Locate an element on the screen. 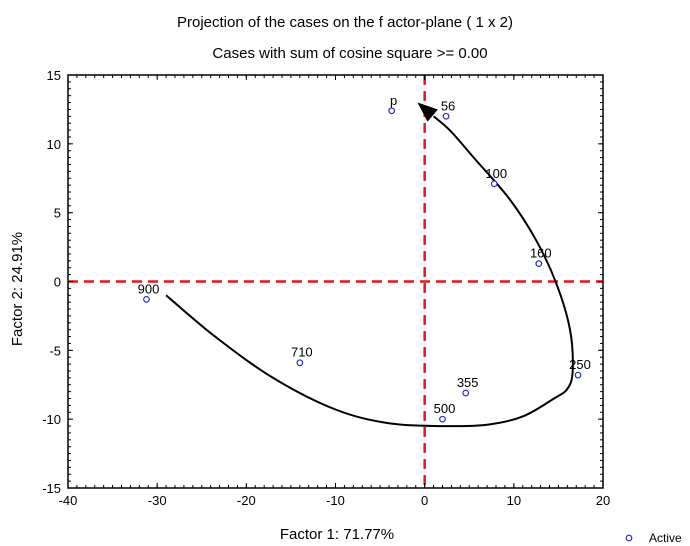 This screenshot has height=546, width=690. y-tick-label: 15 is located at coordinates (54, 75).